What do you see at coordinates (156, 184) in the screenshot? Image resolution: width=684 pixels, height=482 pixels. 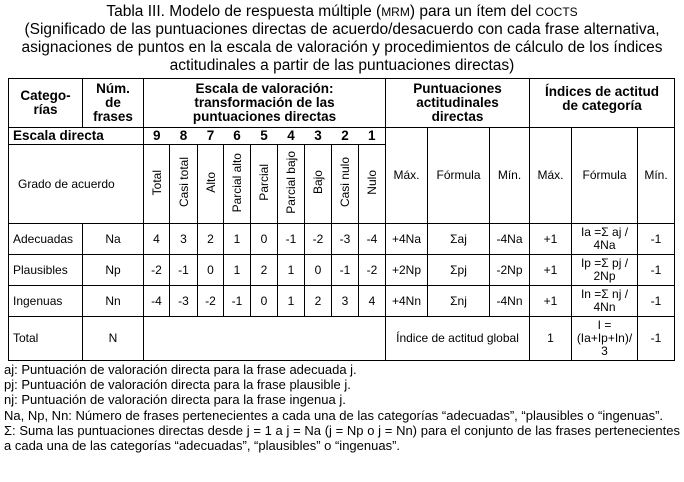 I see `grado-cell: Total` at bounding box center [156, 184].